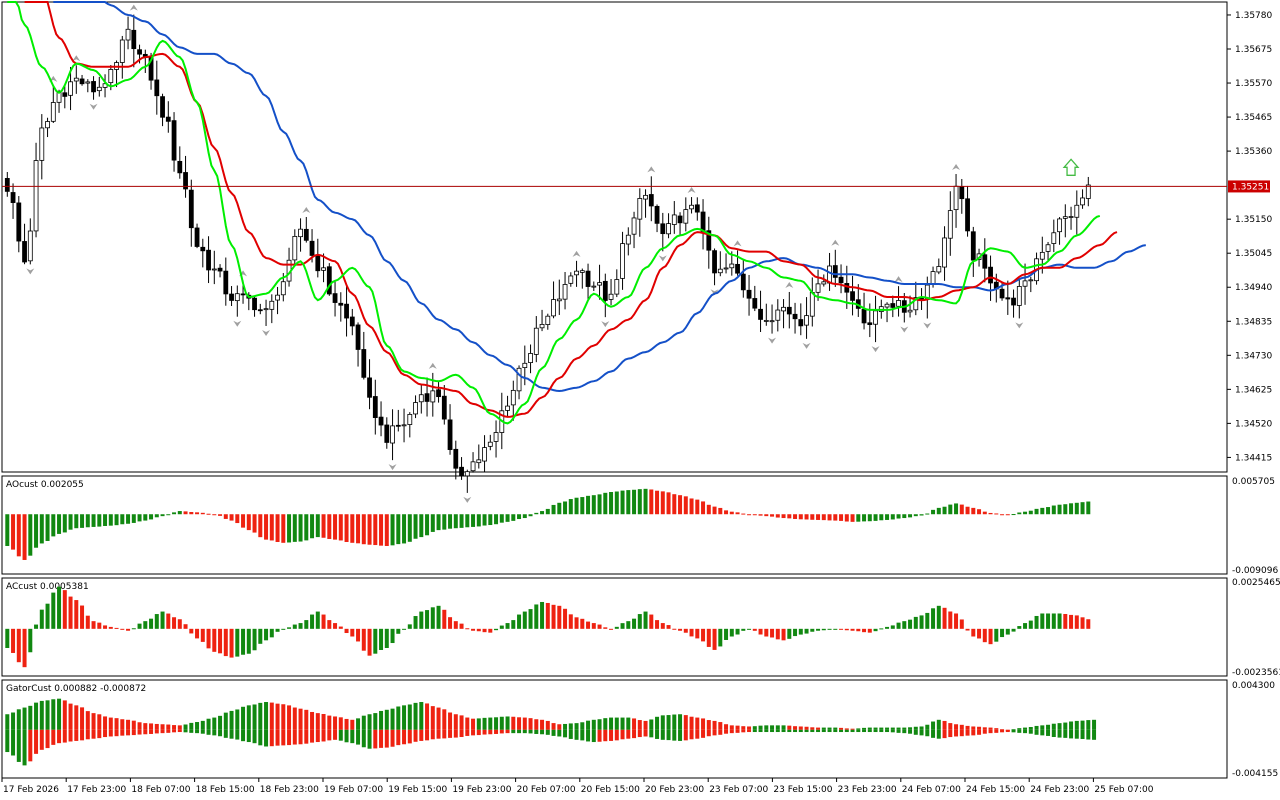 The height and width of the screenshot is (800, 1280). Describe the element at coordinates (1253, 152) in the screenshot. I see `price-tick-label: 1.35360` at that location.